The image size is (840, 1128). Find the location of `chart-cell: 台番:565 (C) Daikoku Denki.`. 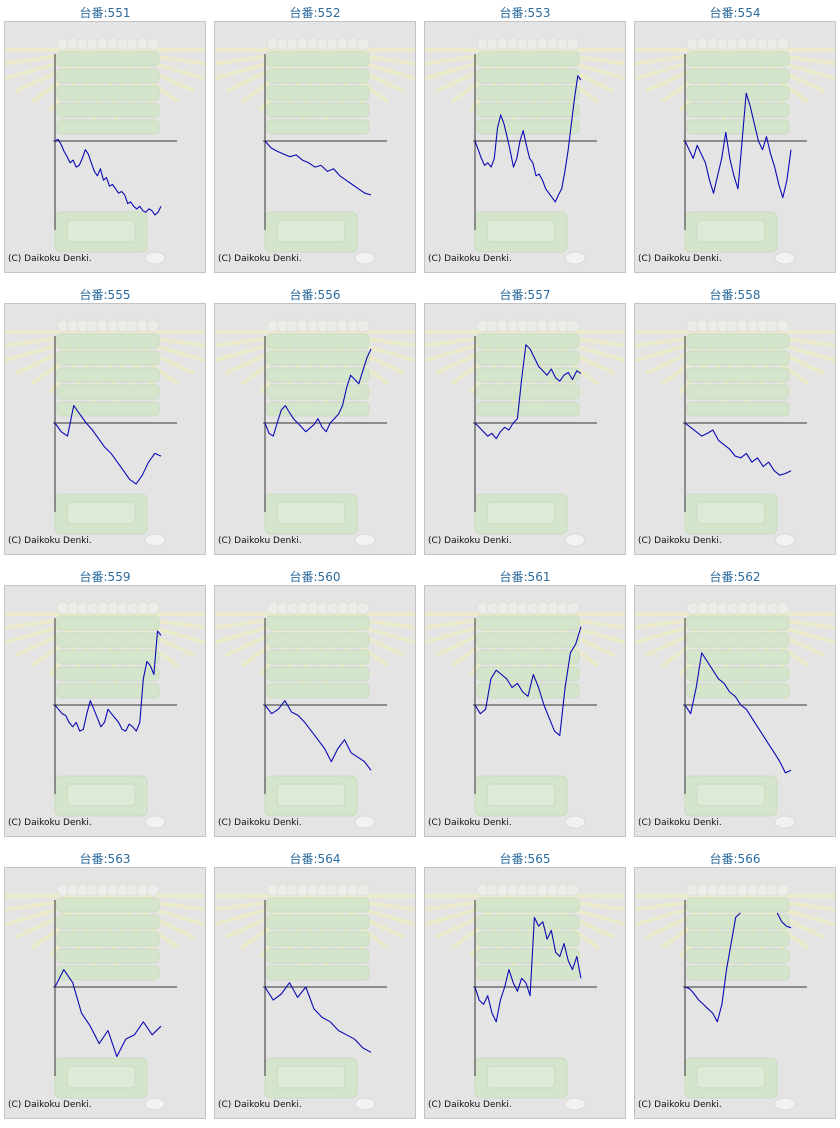

chart-cell: 台番:565 (C) Daikoku Denki. is located at coordinates (525, 987).